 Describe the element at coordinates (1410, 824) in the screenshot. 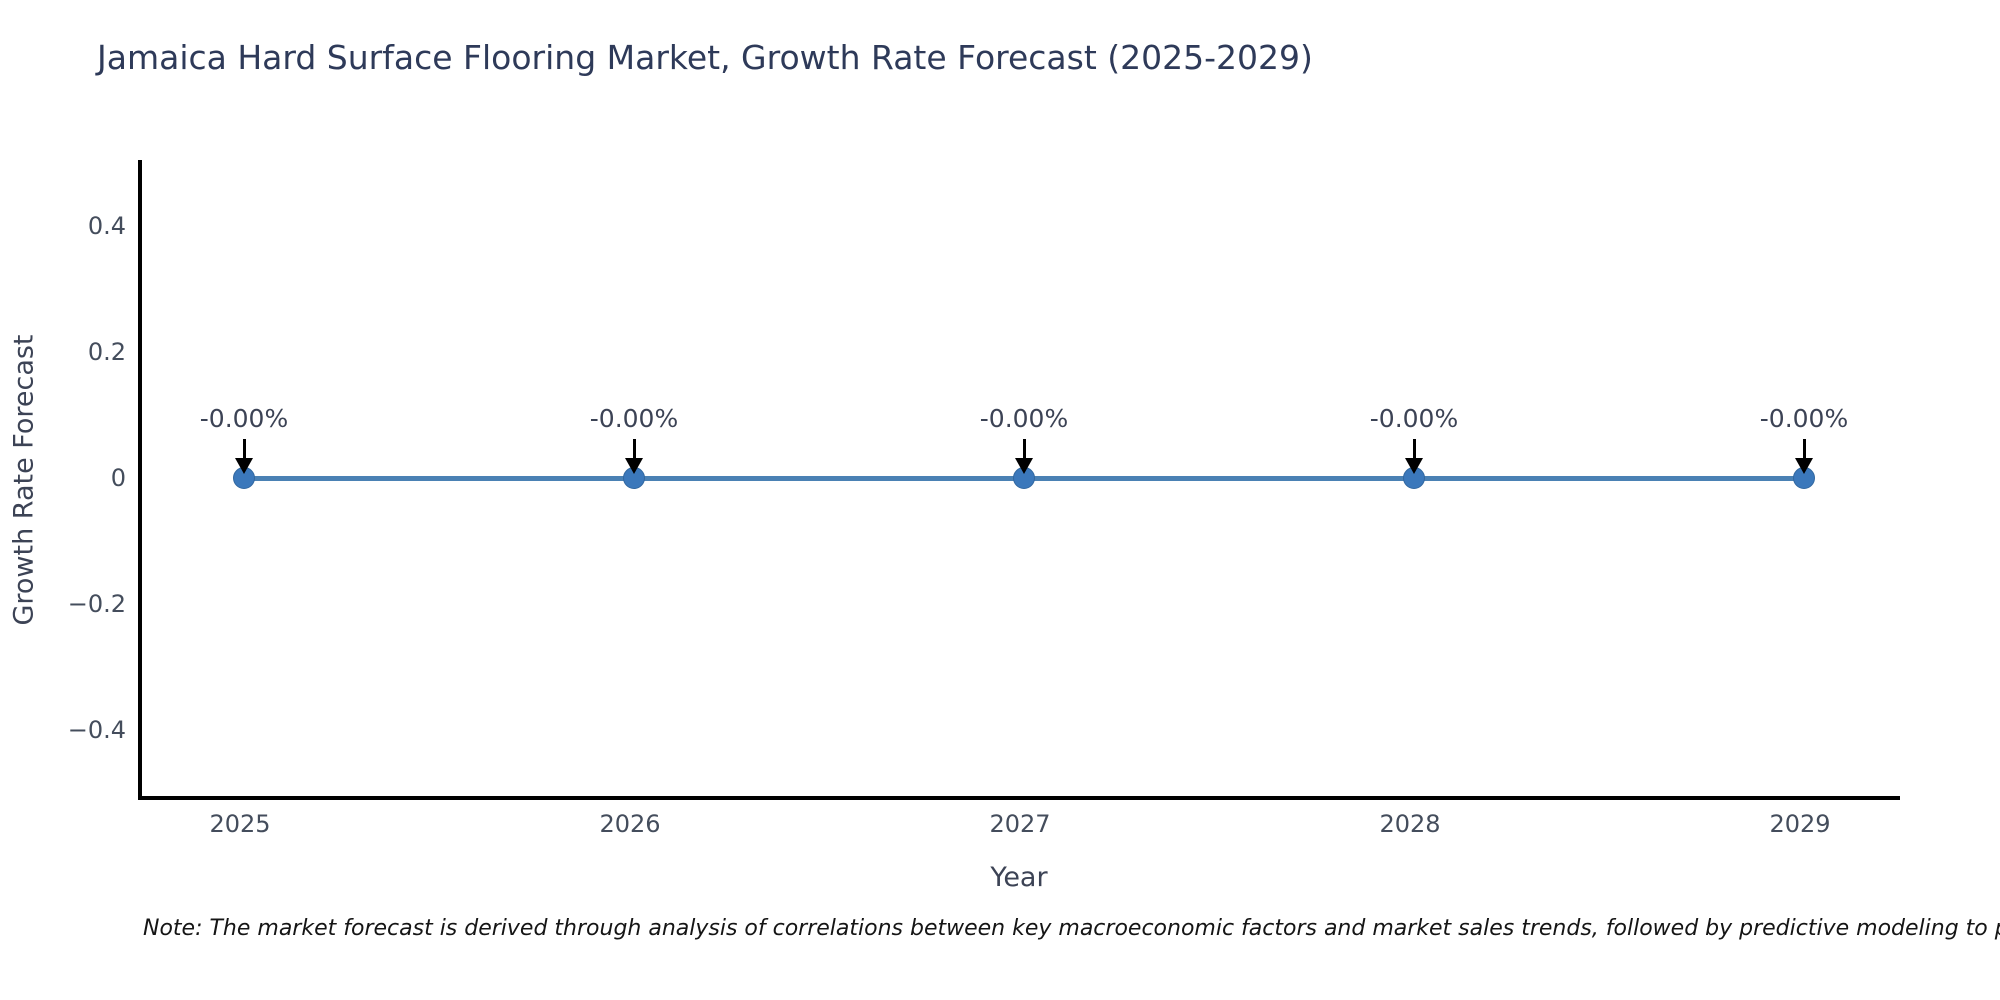

I see `x-tick-label: 2028` at that location.